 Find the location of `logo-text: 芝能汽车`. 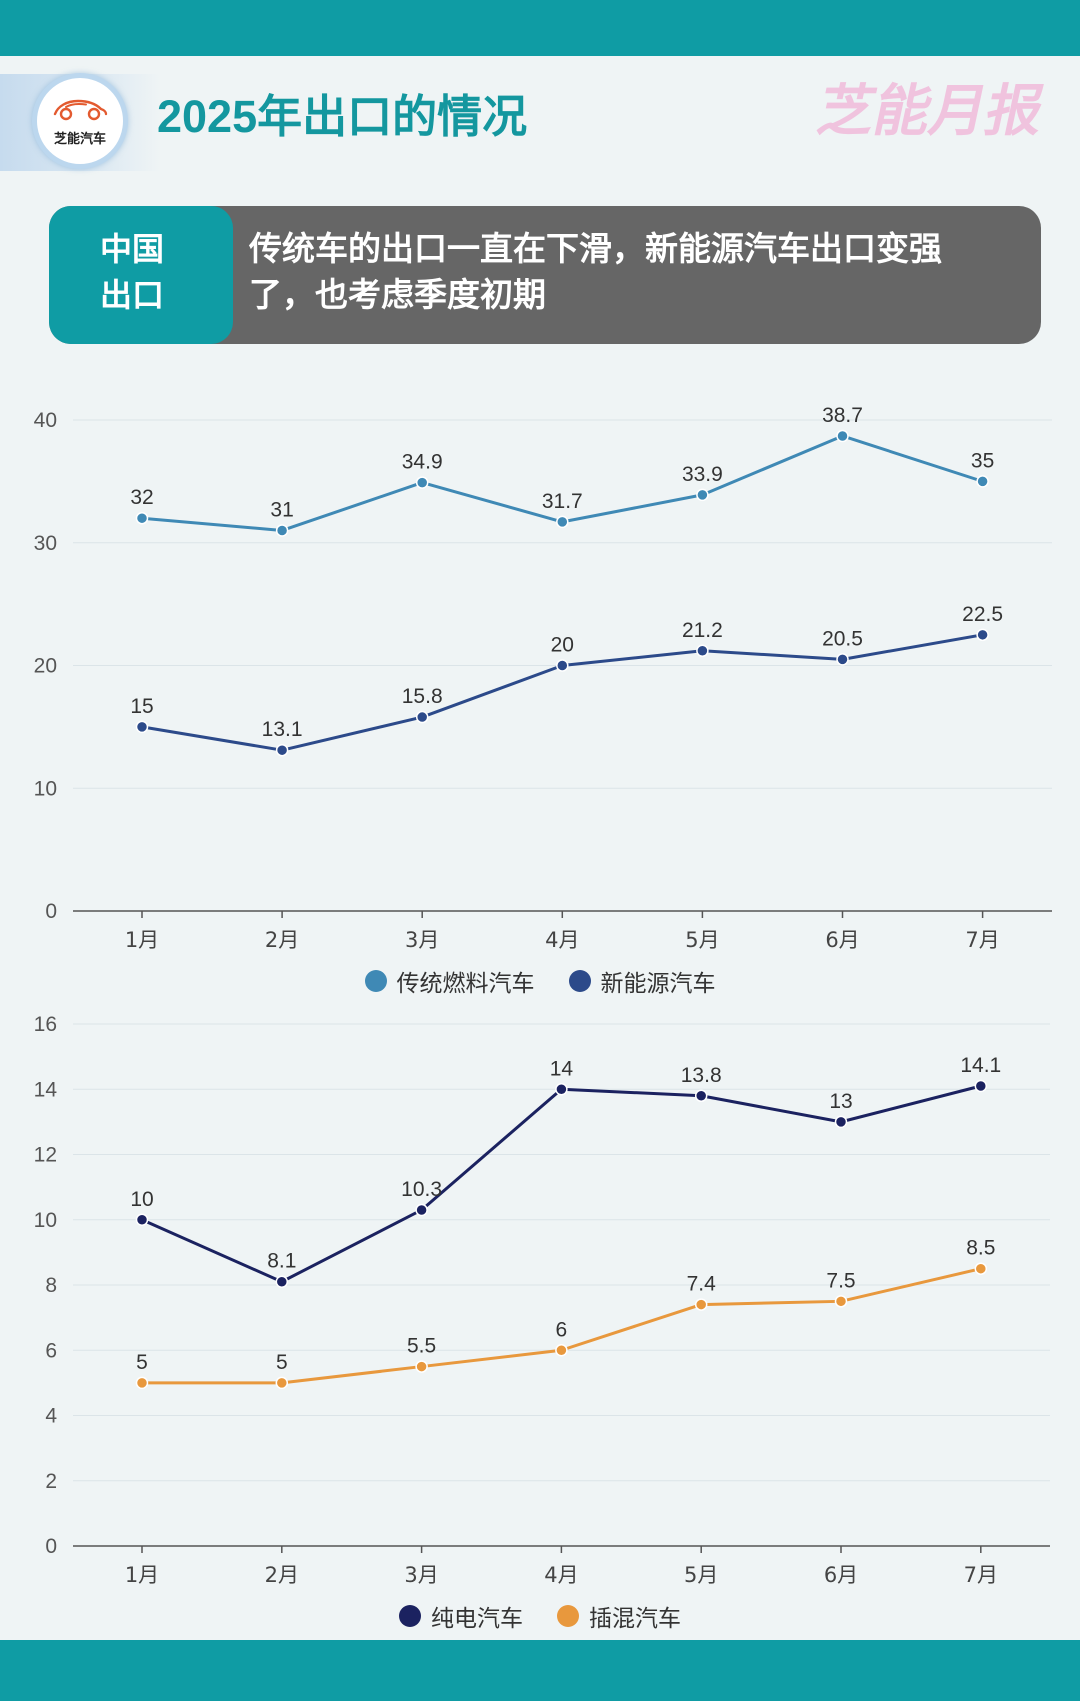

logo-text: 芝能汽车 is located at coordinates (79, 139).